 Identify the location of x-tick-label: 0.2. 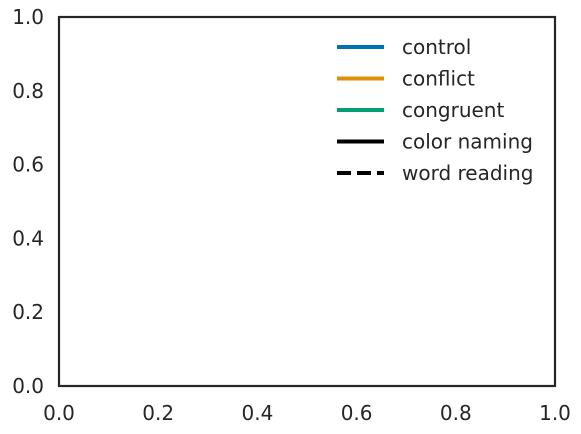
(158, 413).